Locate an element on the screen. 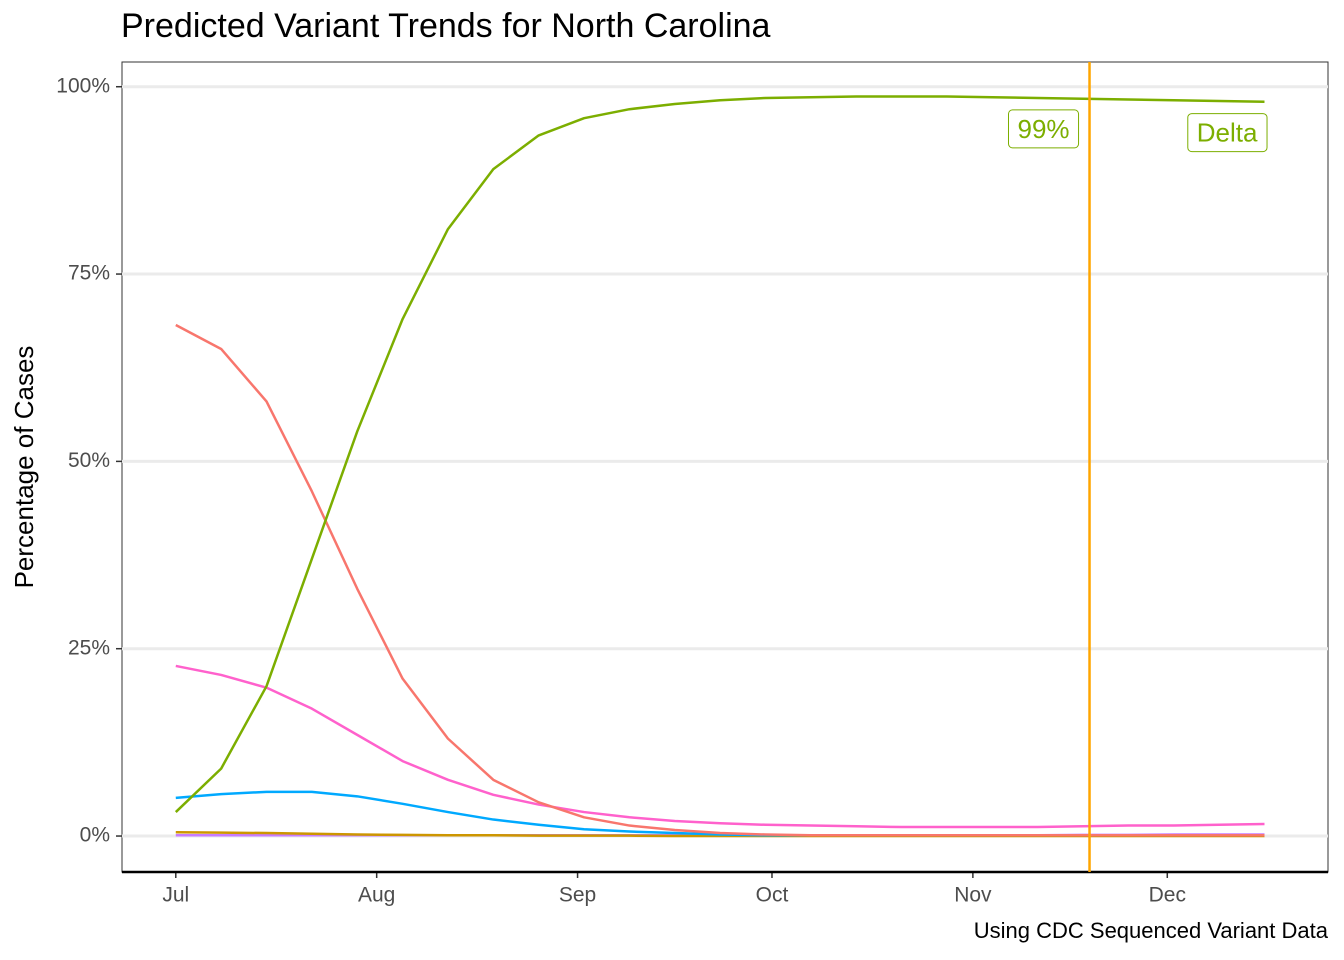 This screenshot has width=1344, height=960. y-tick-label: 100% is located at coordinates (83, 85).